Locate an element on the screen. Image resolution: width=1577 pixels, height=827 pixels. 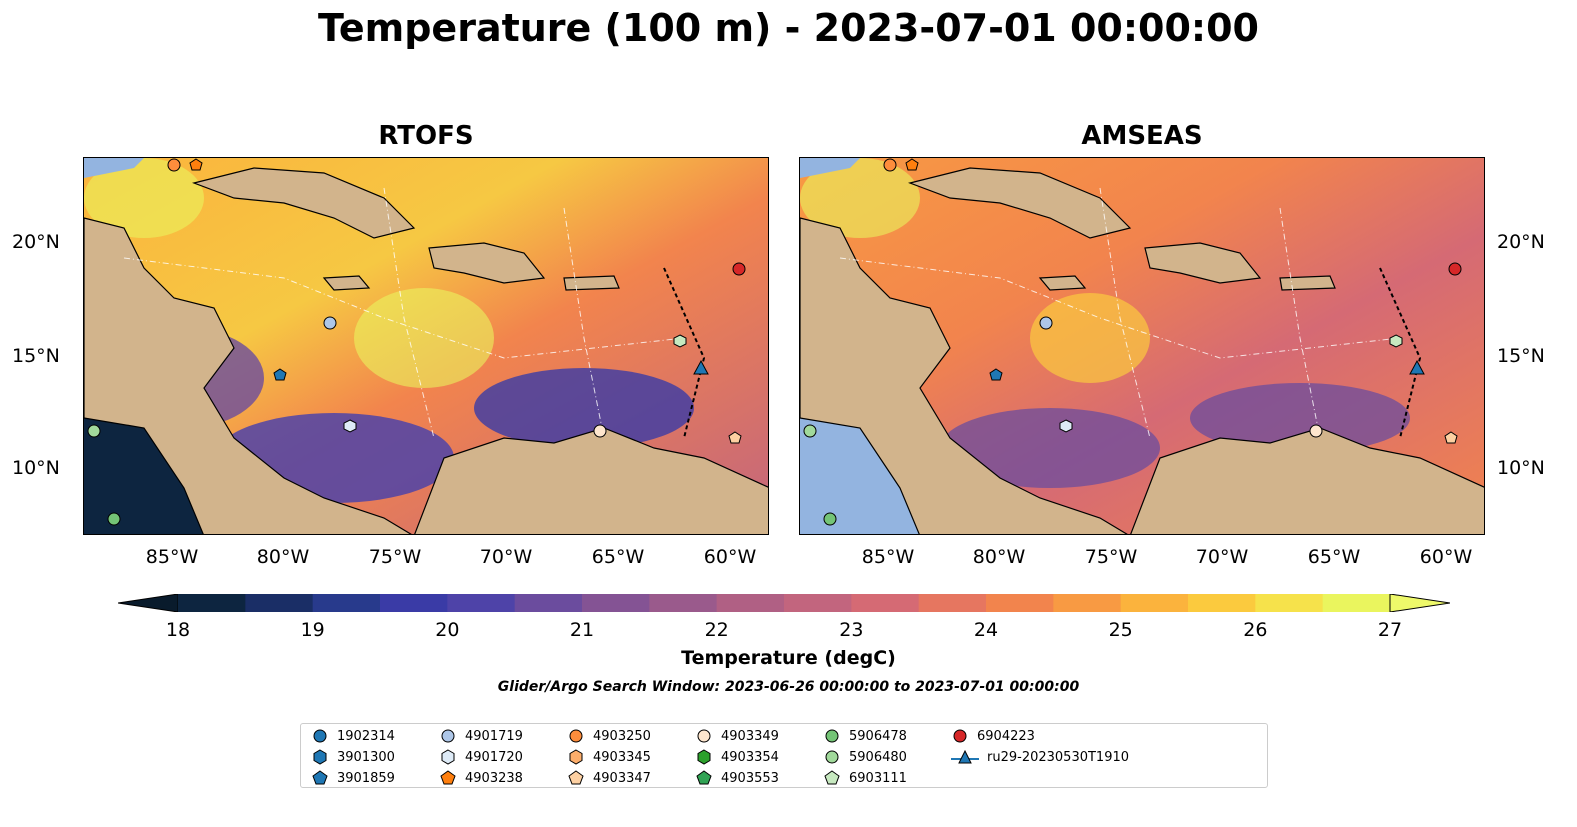
cool-water-zone is located at coordinates (584, 408).